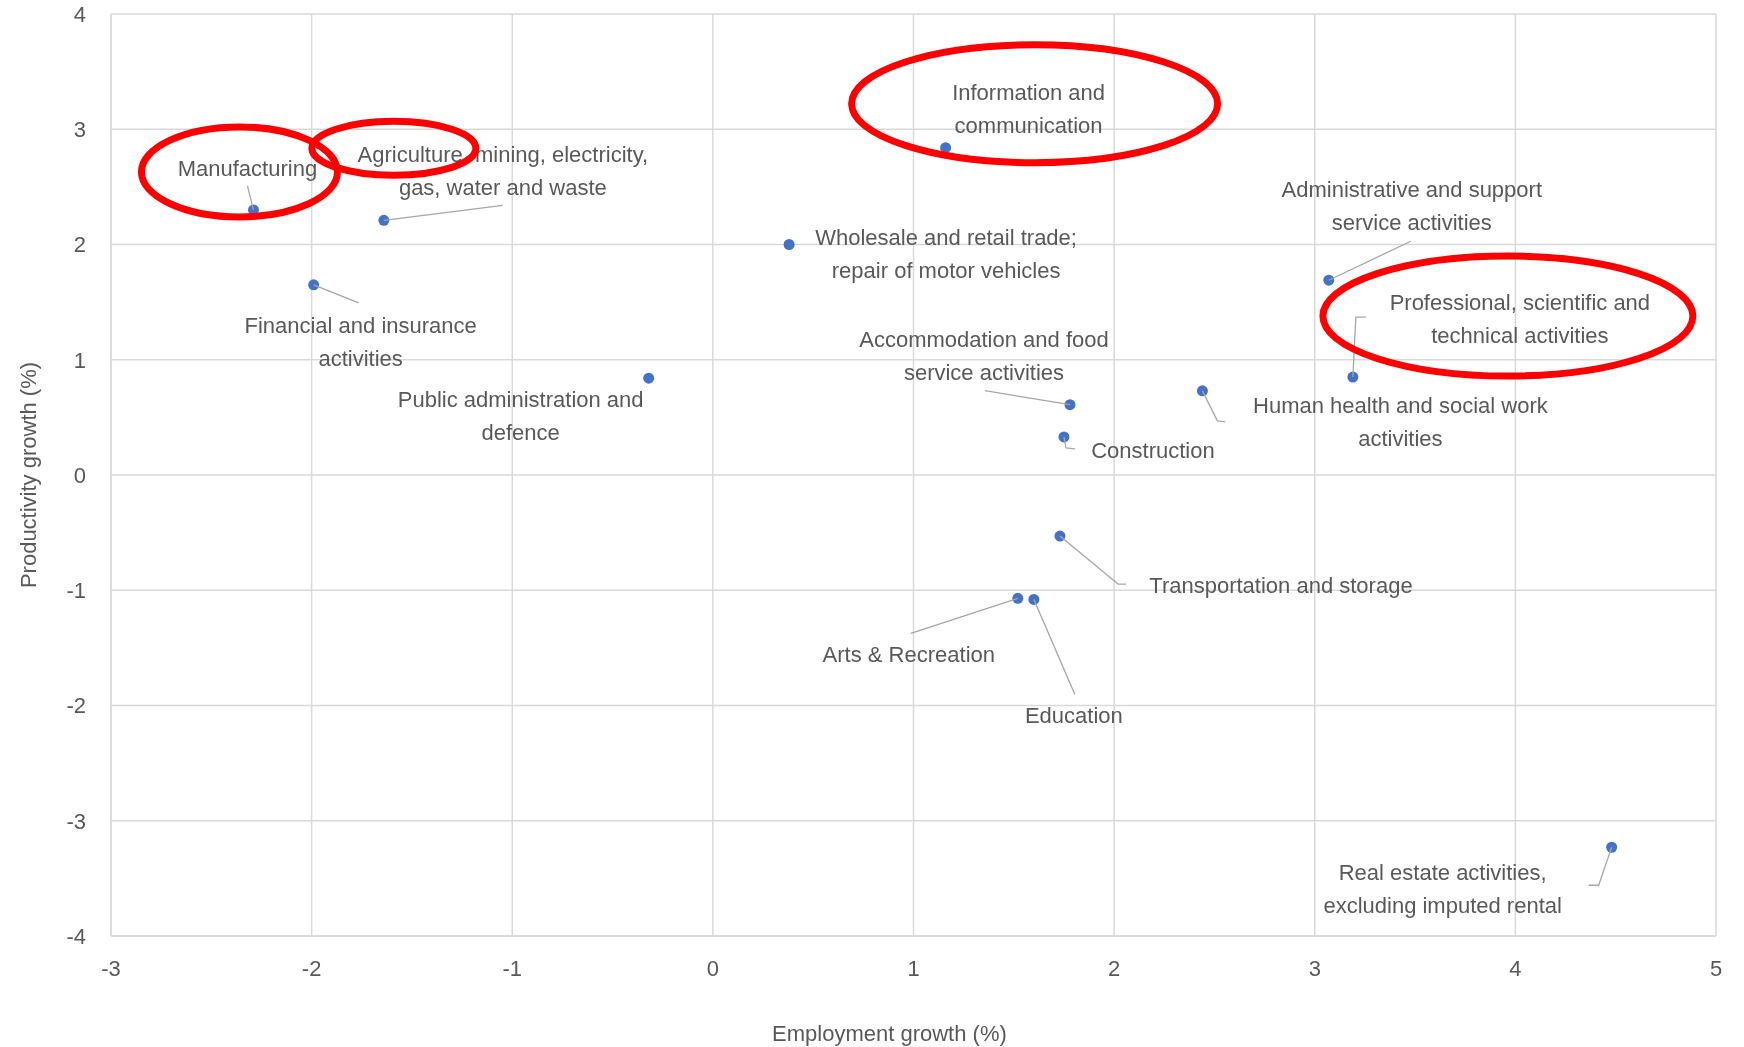  I want to click on annotation: Agriculture, mining, electricity, gas, water and waste, so click(503, 170).